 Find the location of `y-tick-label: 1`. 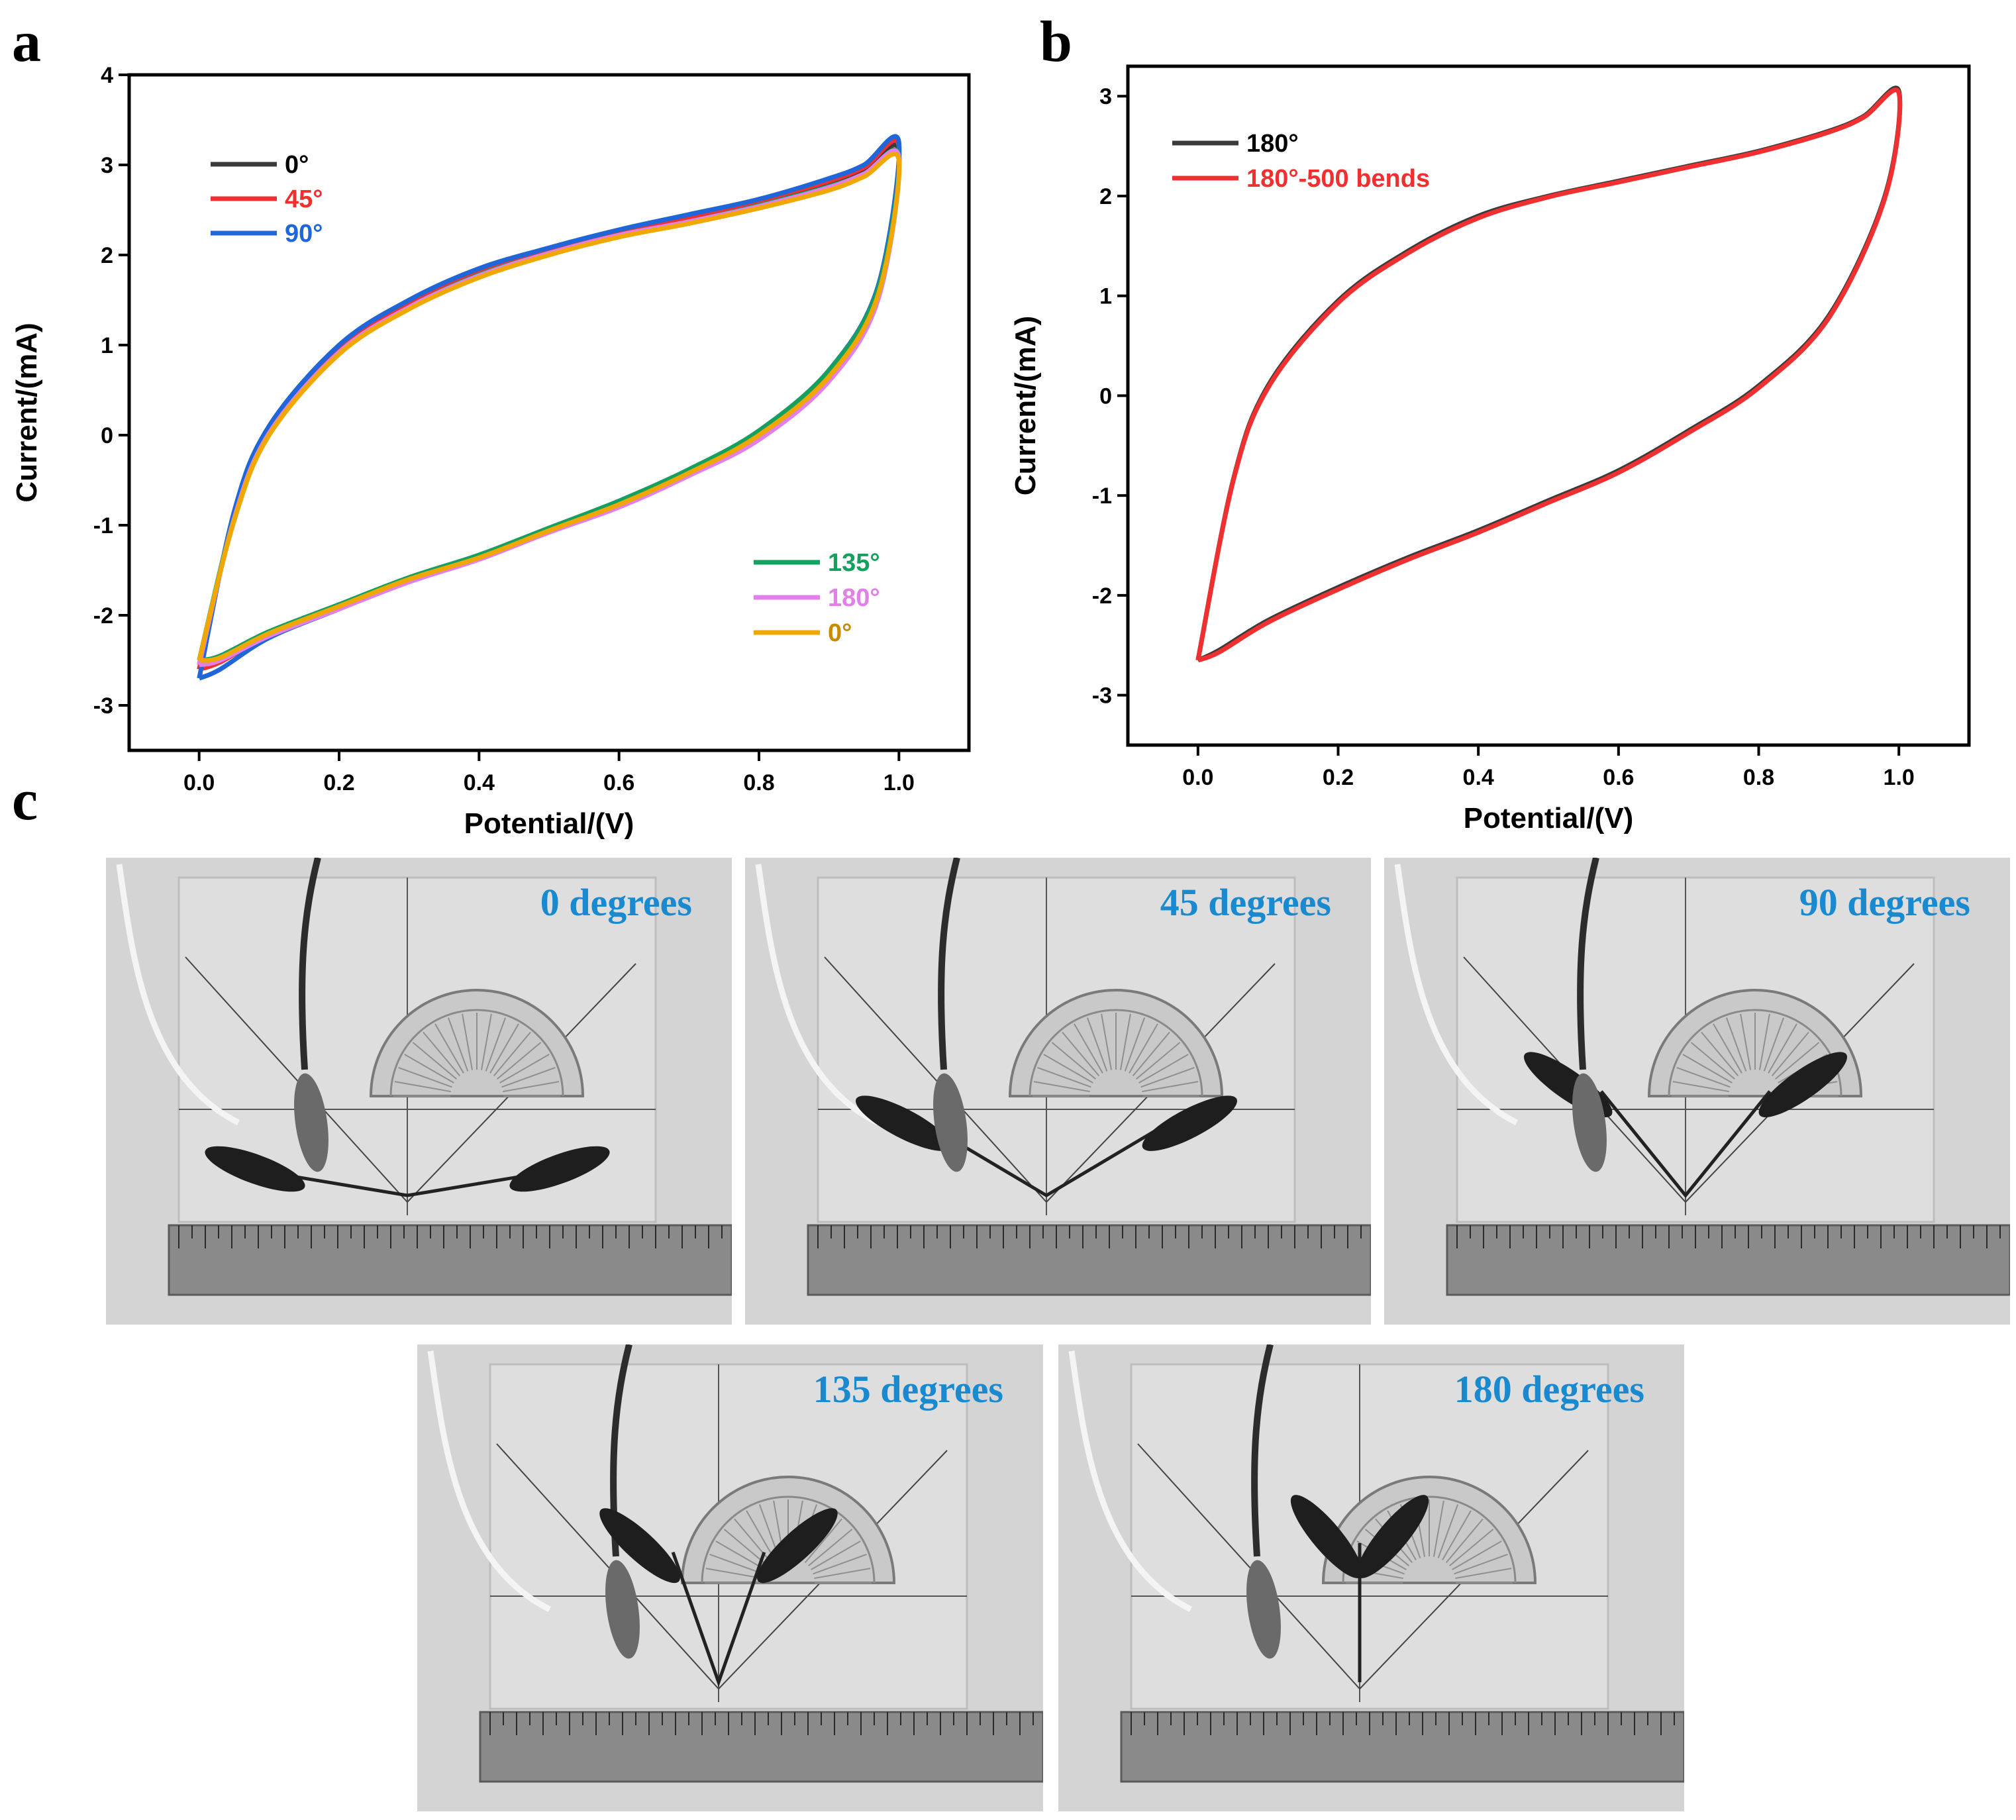

y-tick-label: 1 is located at coordinates (1105, 296).